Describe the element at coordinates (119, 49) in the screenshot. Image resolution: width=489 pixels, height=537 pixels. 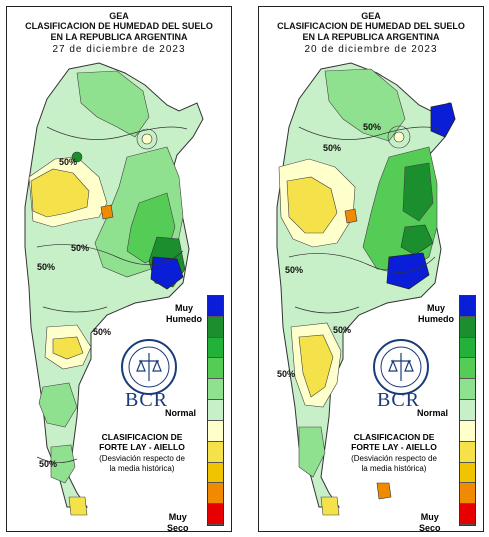
I see `map-date: 27 de diciembre de 2023` at that location.